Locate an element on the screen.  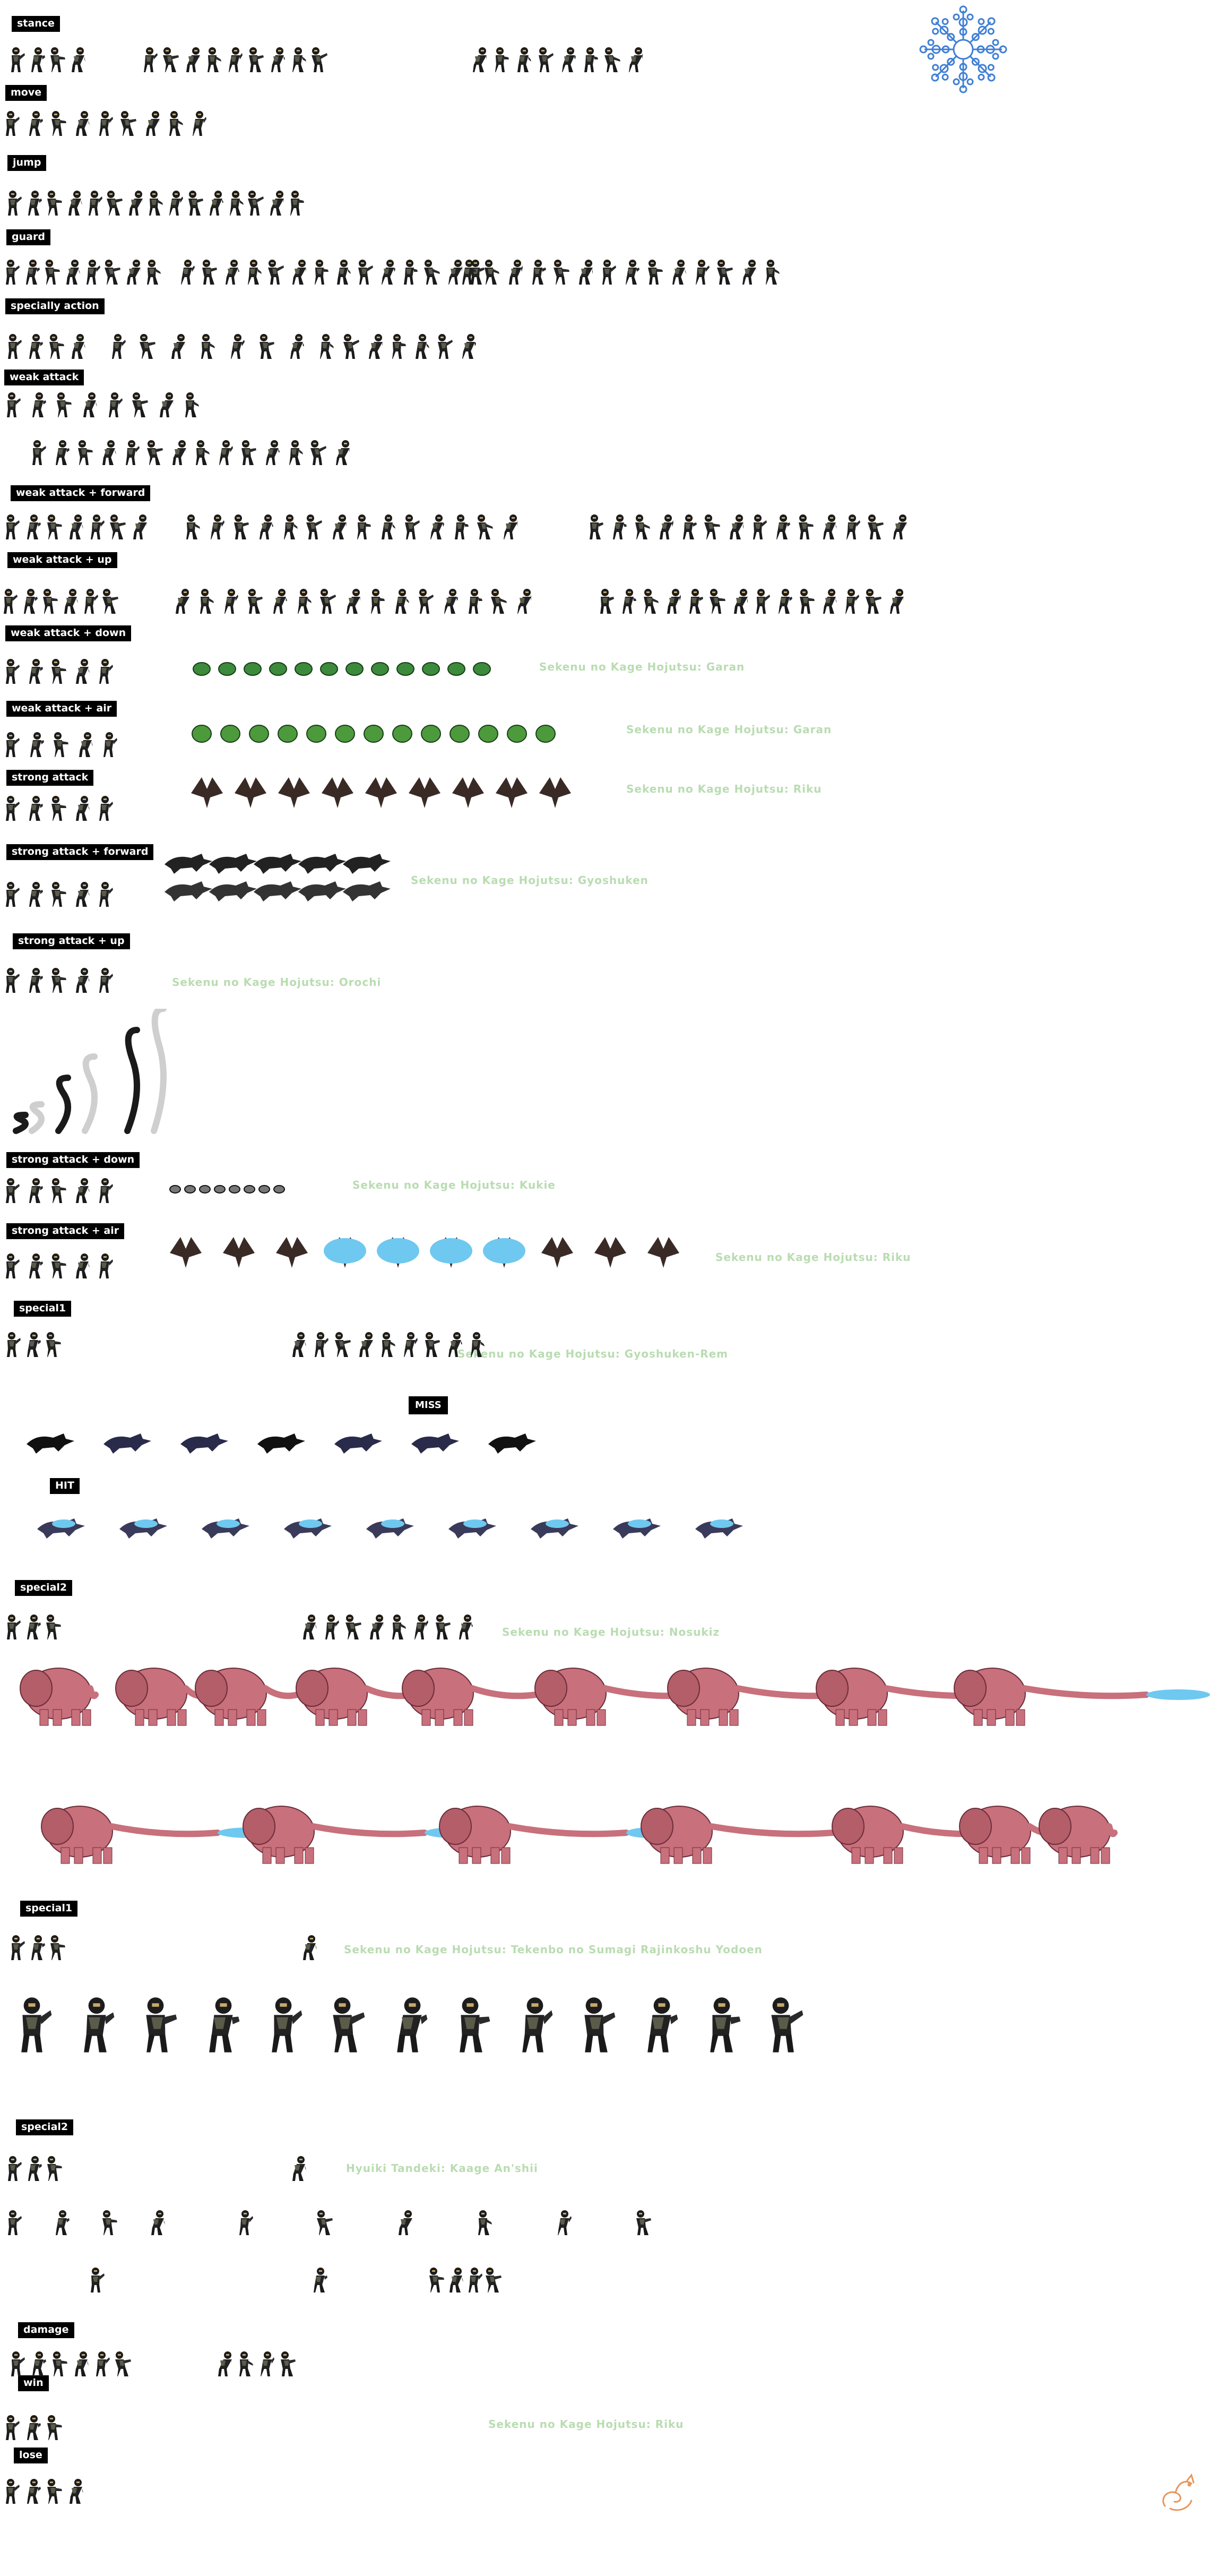
lose-row is located at coordinates (605, 2493).